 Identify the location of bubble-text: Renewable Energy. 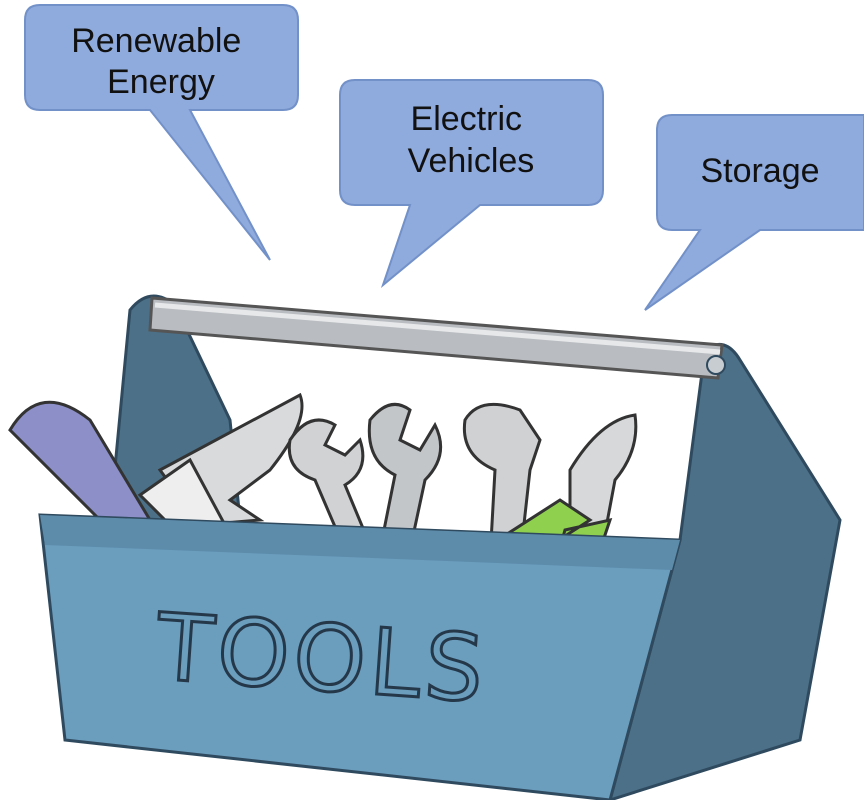
(161, 61).